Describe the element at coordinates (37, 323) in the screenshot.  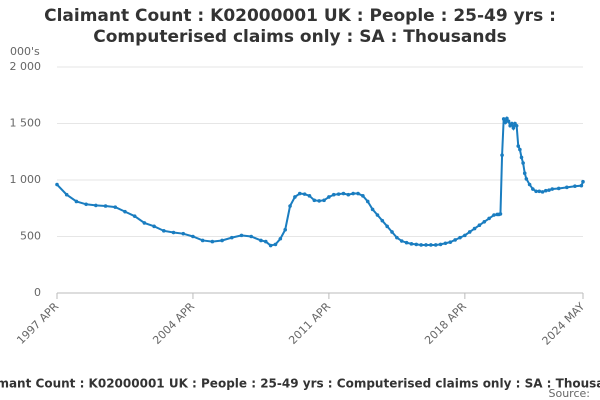
I see `x-tick-label: 1997 APR` at that location.